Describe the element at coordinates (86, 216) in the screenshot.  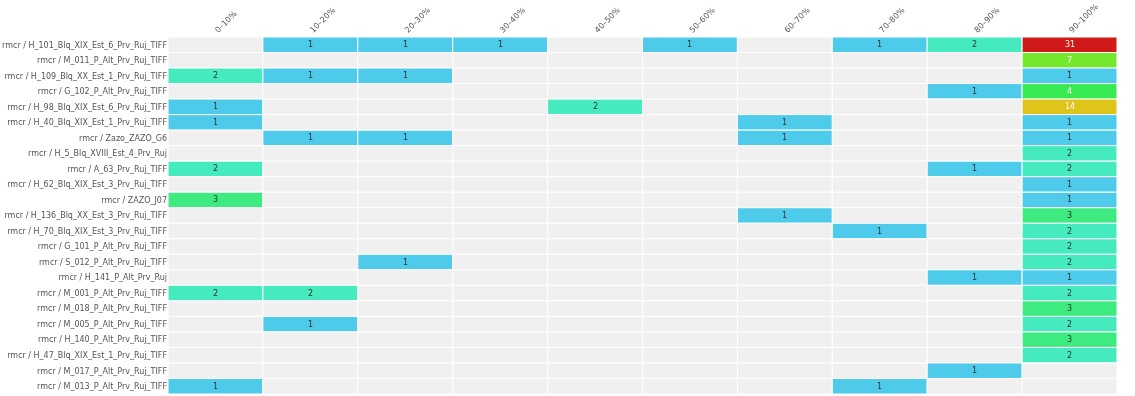
I see `y-tick-label: rmcr / H_136_Blq_XX_Est_3_Prv_Ruj_TIFF` at that location.